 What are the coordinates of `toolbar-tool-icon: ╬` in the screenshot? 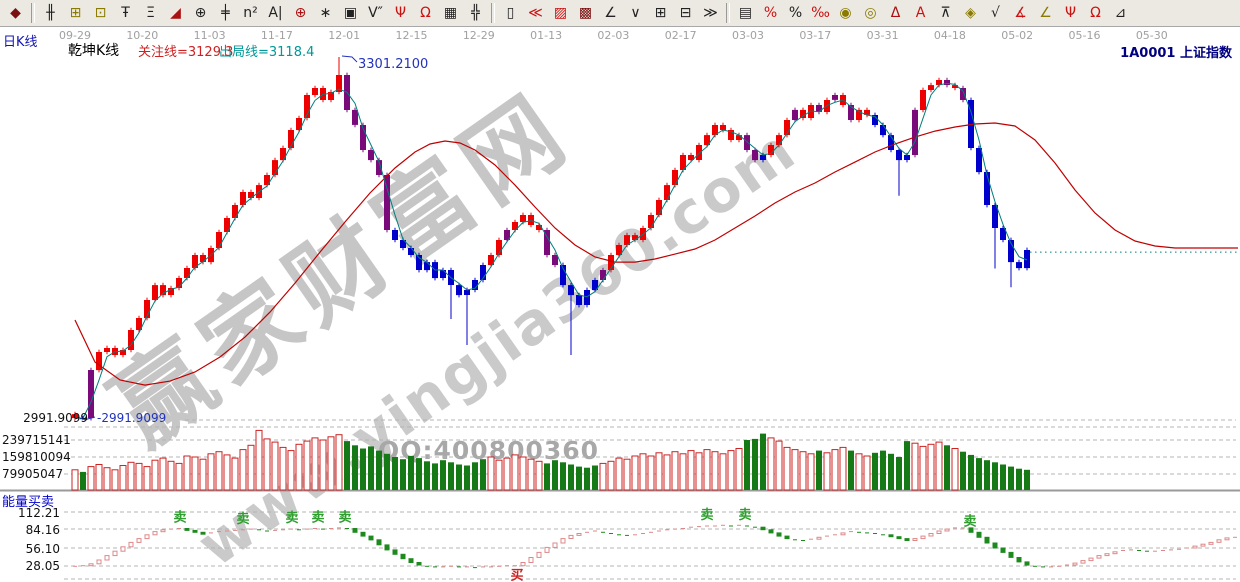 It's located at (475, 13).